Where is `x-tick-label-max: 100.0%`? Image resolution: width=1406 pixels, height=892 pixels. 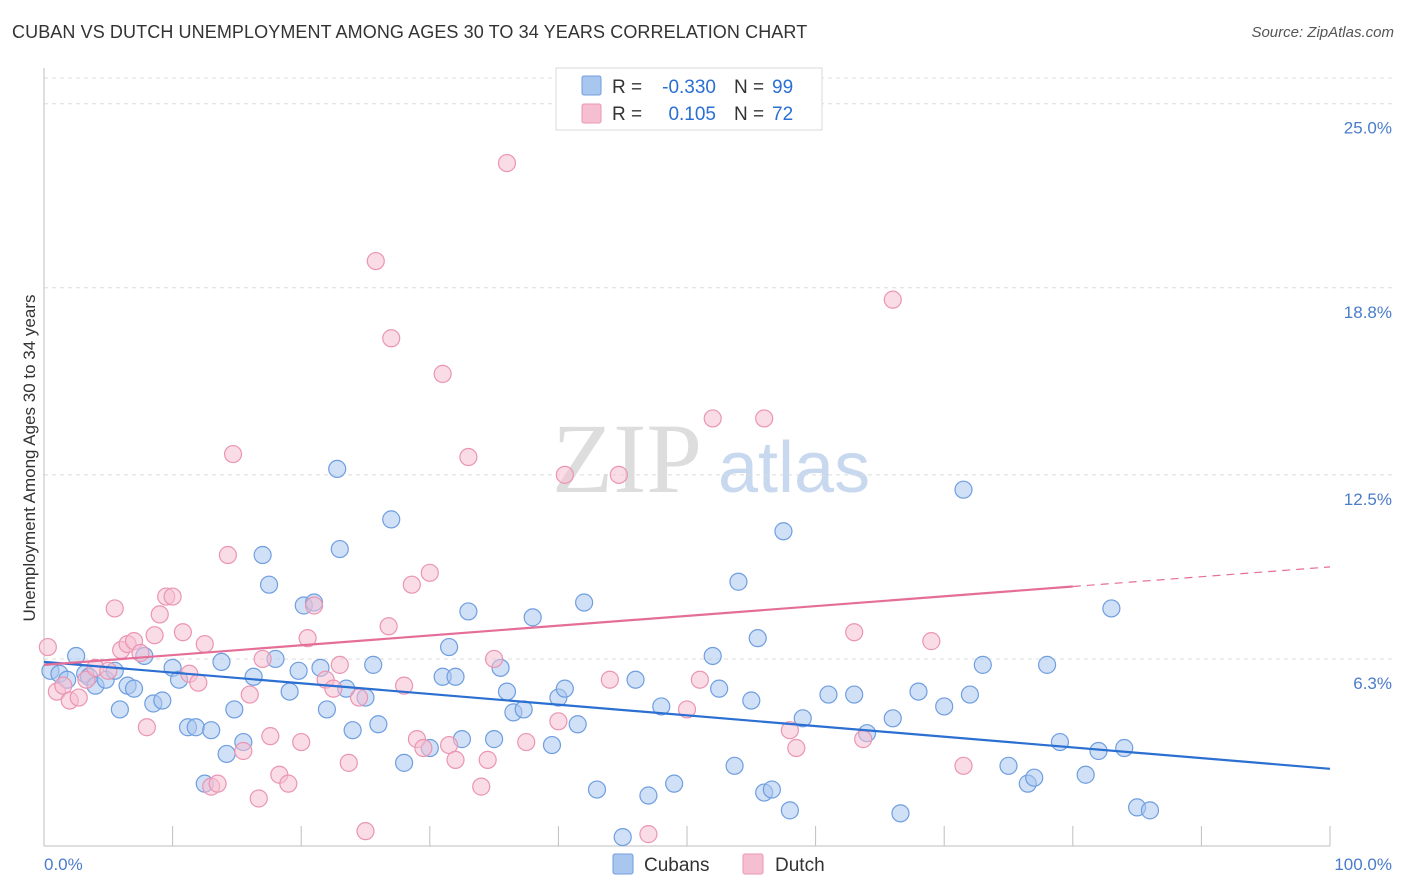 x-tick-label-max: 100.0% is located at coordinates (1363, 864).